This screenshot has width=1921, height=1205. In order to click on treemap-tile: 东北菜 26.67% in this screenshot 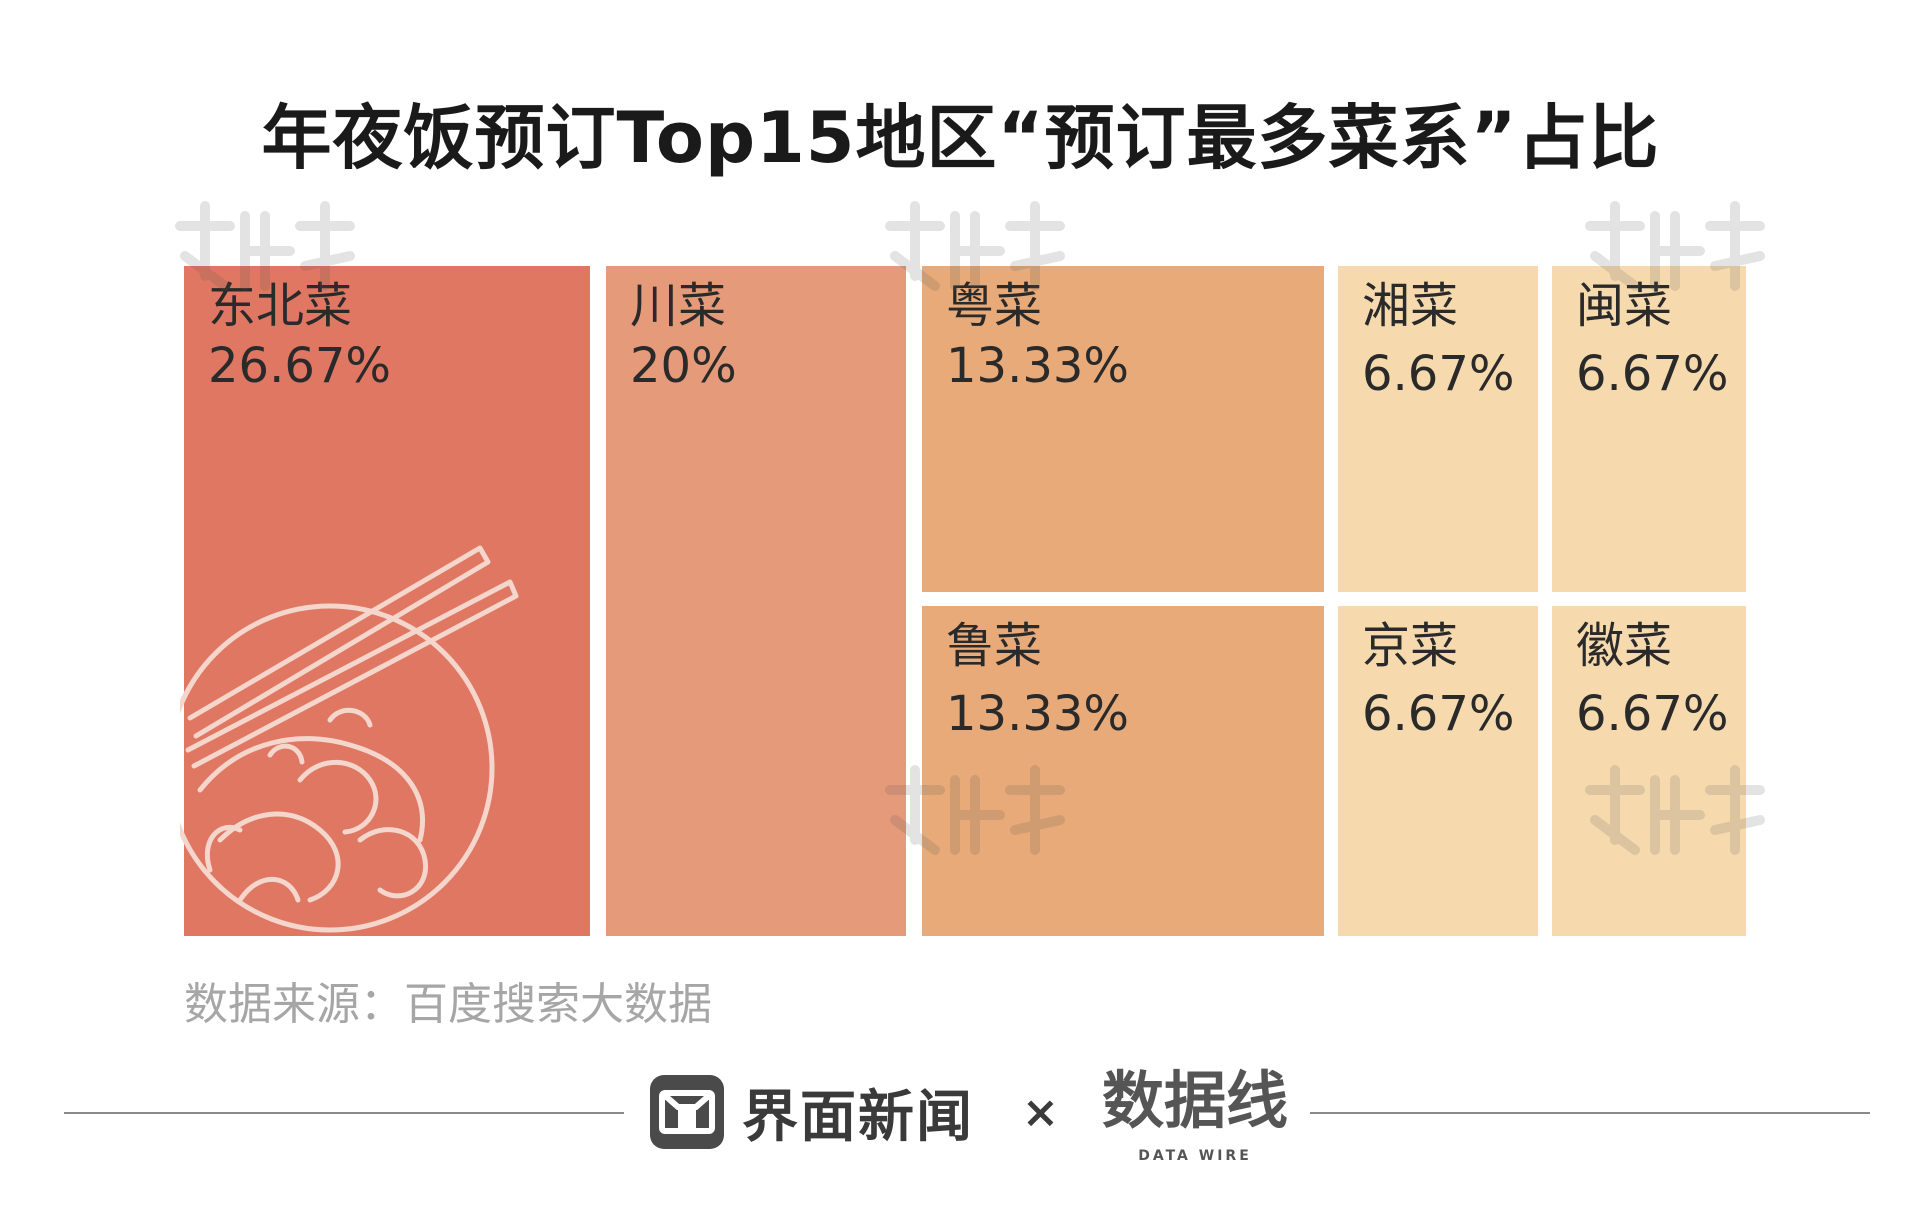, I will do `click(387, 601)`.